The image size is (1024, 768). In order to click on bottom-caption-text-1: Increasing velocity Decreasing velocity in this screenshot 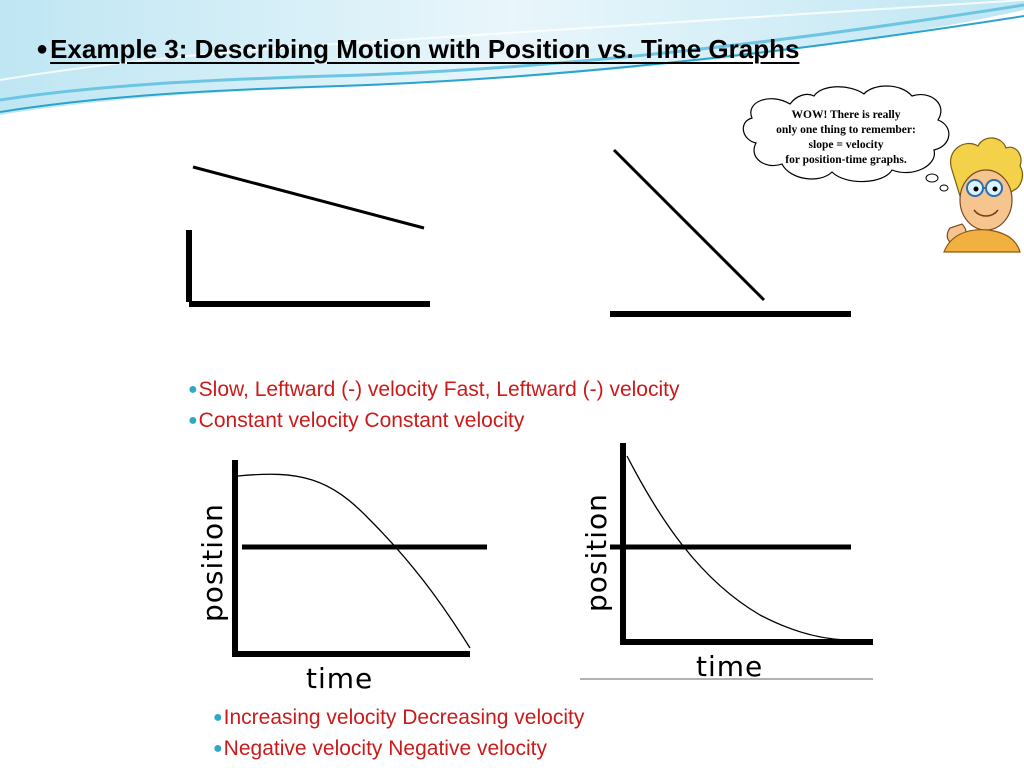, I will do `click(404, 717)`.